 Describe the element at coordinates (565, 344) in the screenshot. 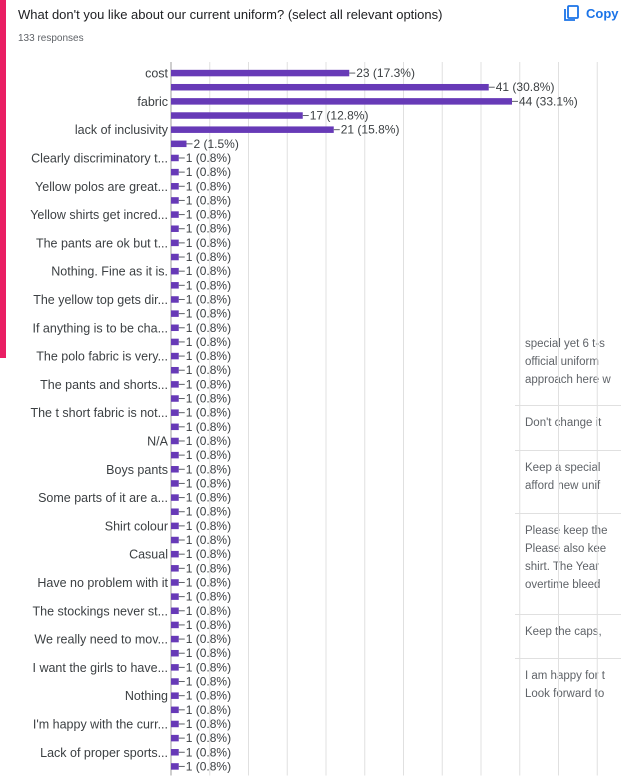

I see `background-response-text: special yet 6 t-s` at that location.